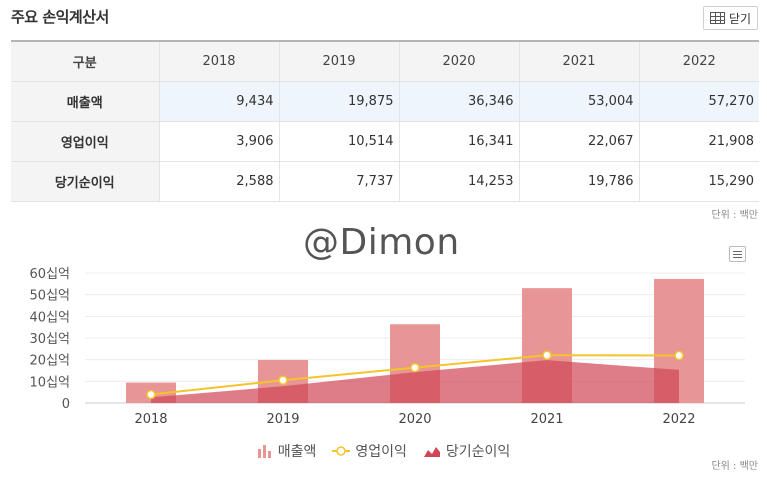 The width and height of the screenshot is (767, 483). Describe the element at coordinates (381, 452) in the screenshot. I see `legend-label: 영업이익` at that location.